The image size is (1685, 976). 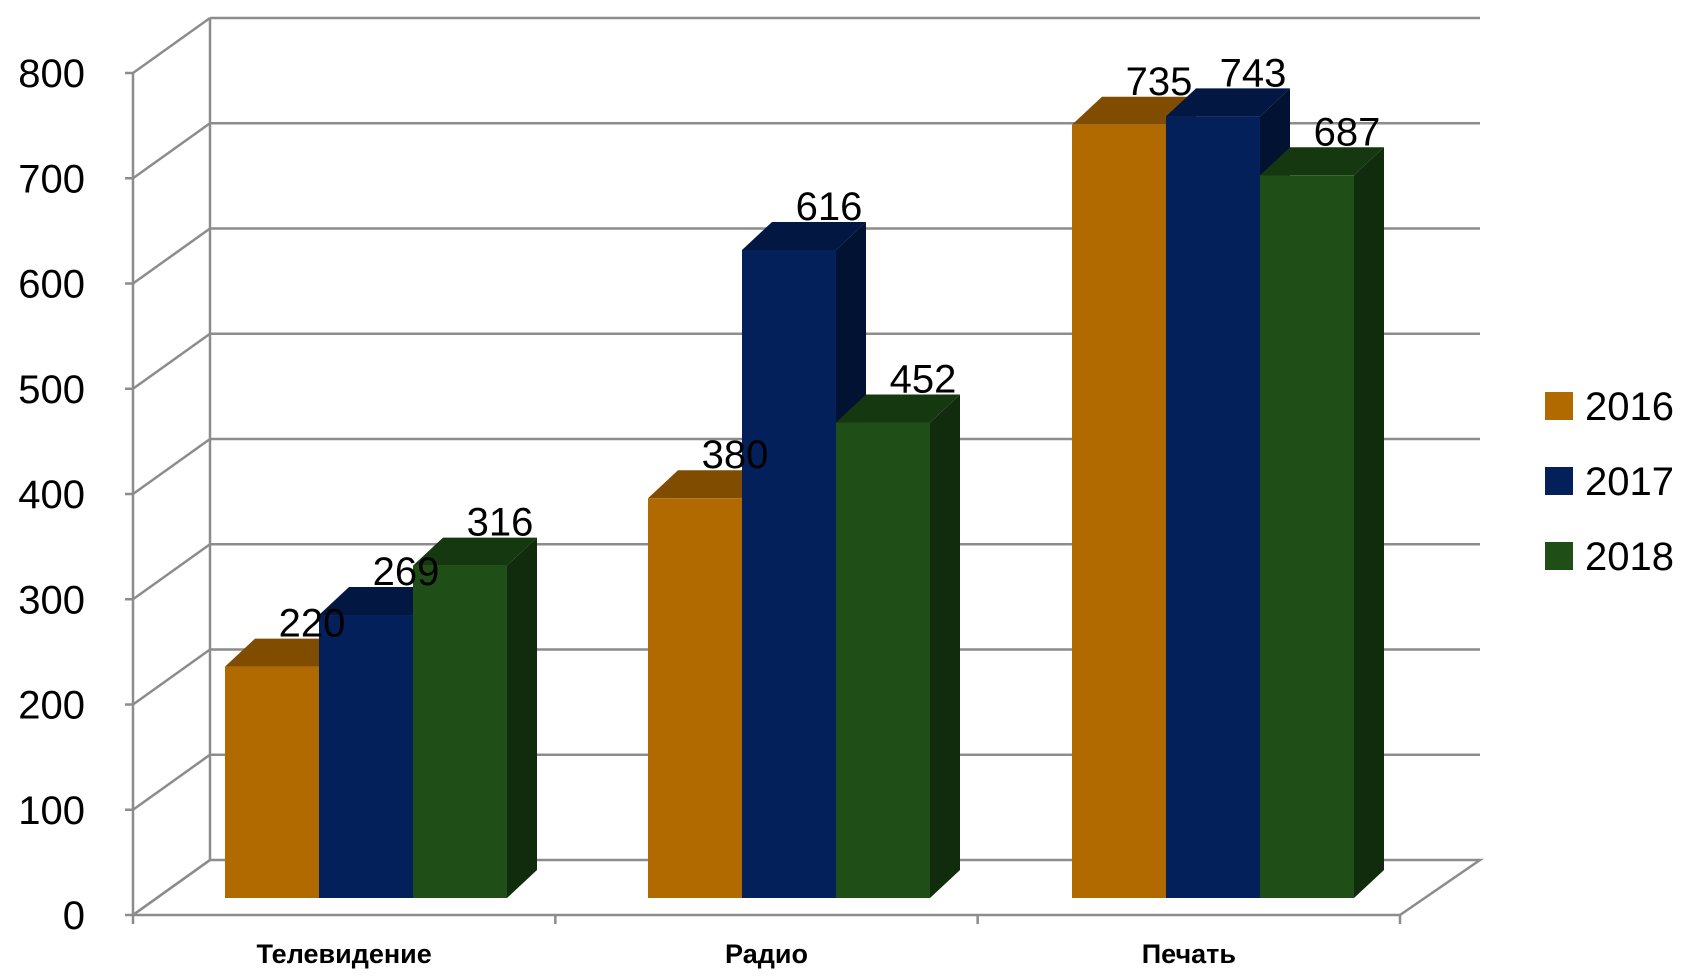 What do you see at coordinates (1559, 481) in the screenshot?
I see `legend-swatch-2017` at bounding box center [1559, 481].